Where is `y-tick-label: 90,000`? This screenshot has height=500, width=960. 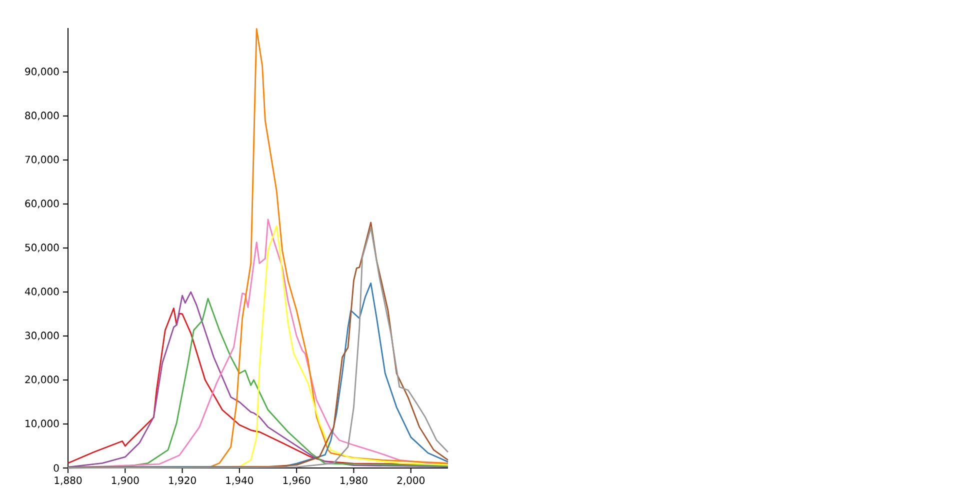
y-tick-label: 90,000 is located at coordinates (42, 72).